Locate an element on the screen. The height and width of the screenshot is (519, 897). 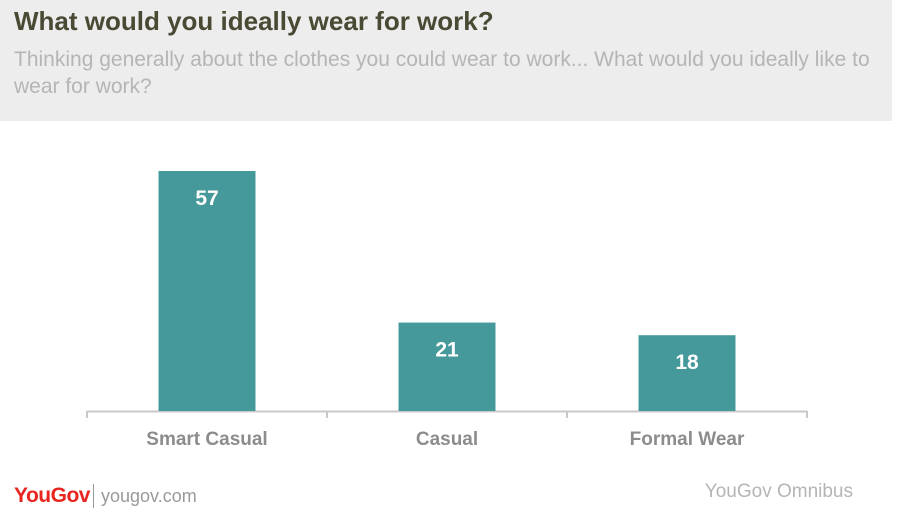
category-label: Casual is located at coordinates (447, 439).